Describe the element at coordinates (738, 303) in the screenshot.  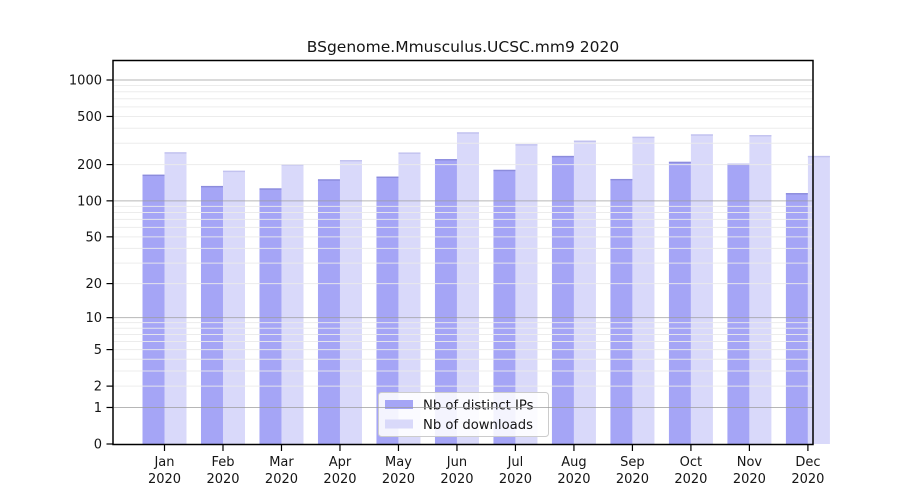
I see `bar-distinct-ips-nov` at that location.